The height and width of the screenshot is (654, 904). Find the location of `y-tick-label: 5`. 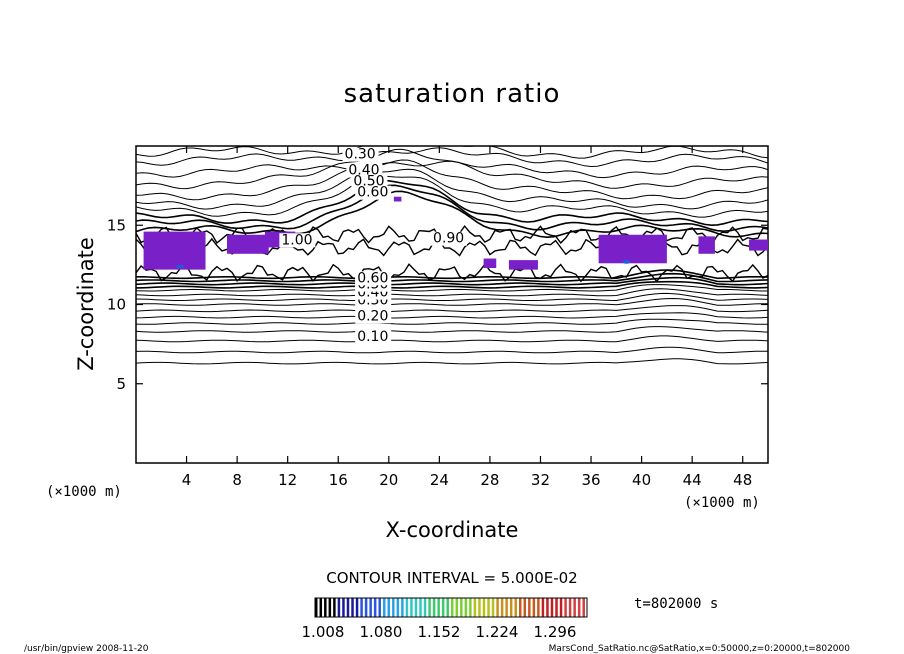

y-tick-label: 5 is located at coordinates (121, 384).